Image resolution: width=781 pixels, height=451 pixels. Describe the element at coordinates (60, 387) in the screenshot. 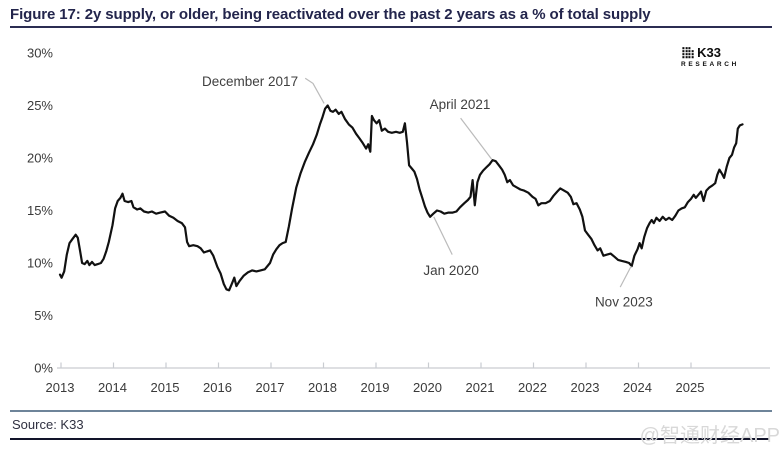

I see `x-tick-label: 2013` at that location.